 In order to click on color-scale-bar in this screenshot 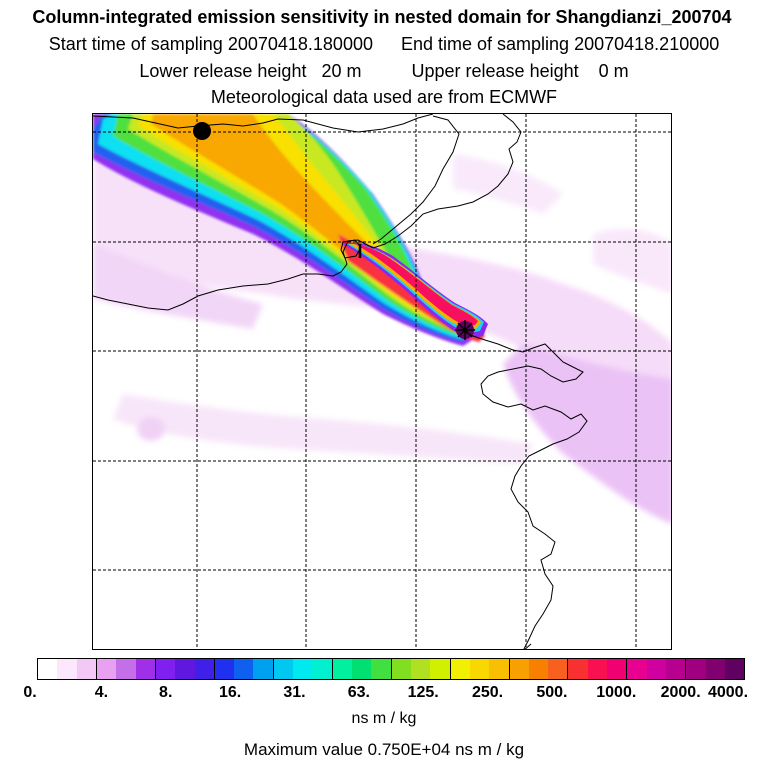, I will do `click(391, 669)`.